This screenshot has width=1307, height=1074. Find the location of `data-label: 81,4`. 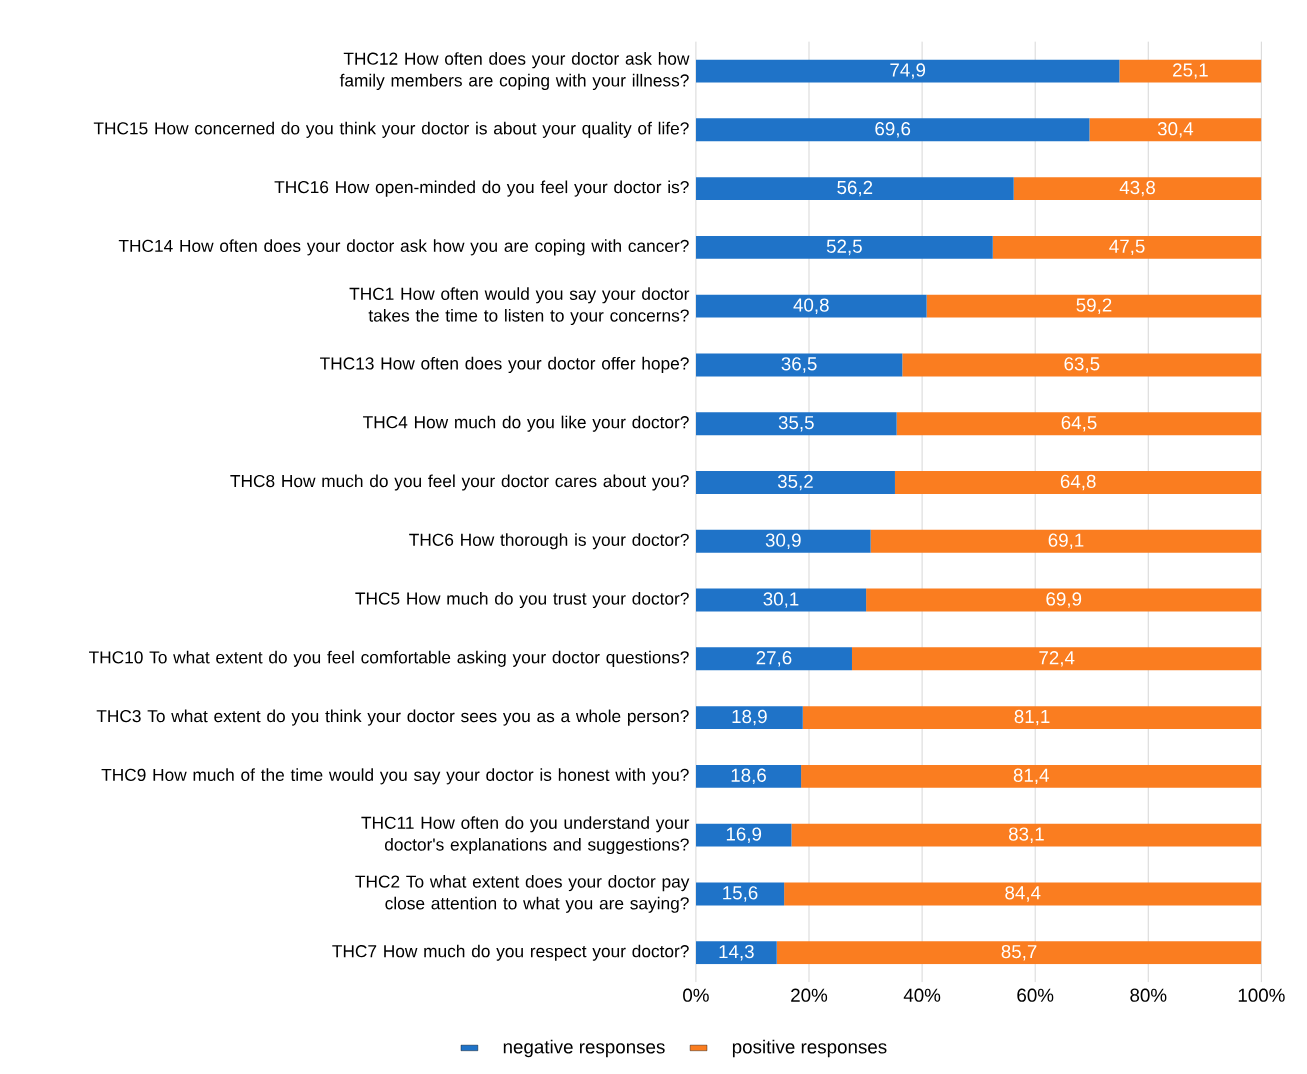

data-label: 81,4 is located at coordinates (1031, 776).